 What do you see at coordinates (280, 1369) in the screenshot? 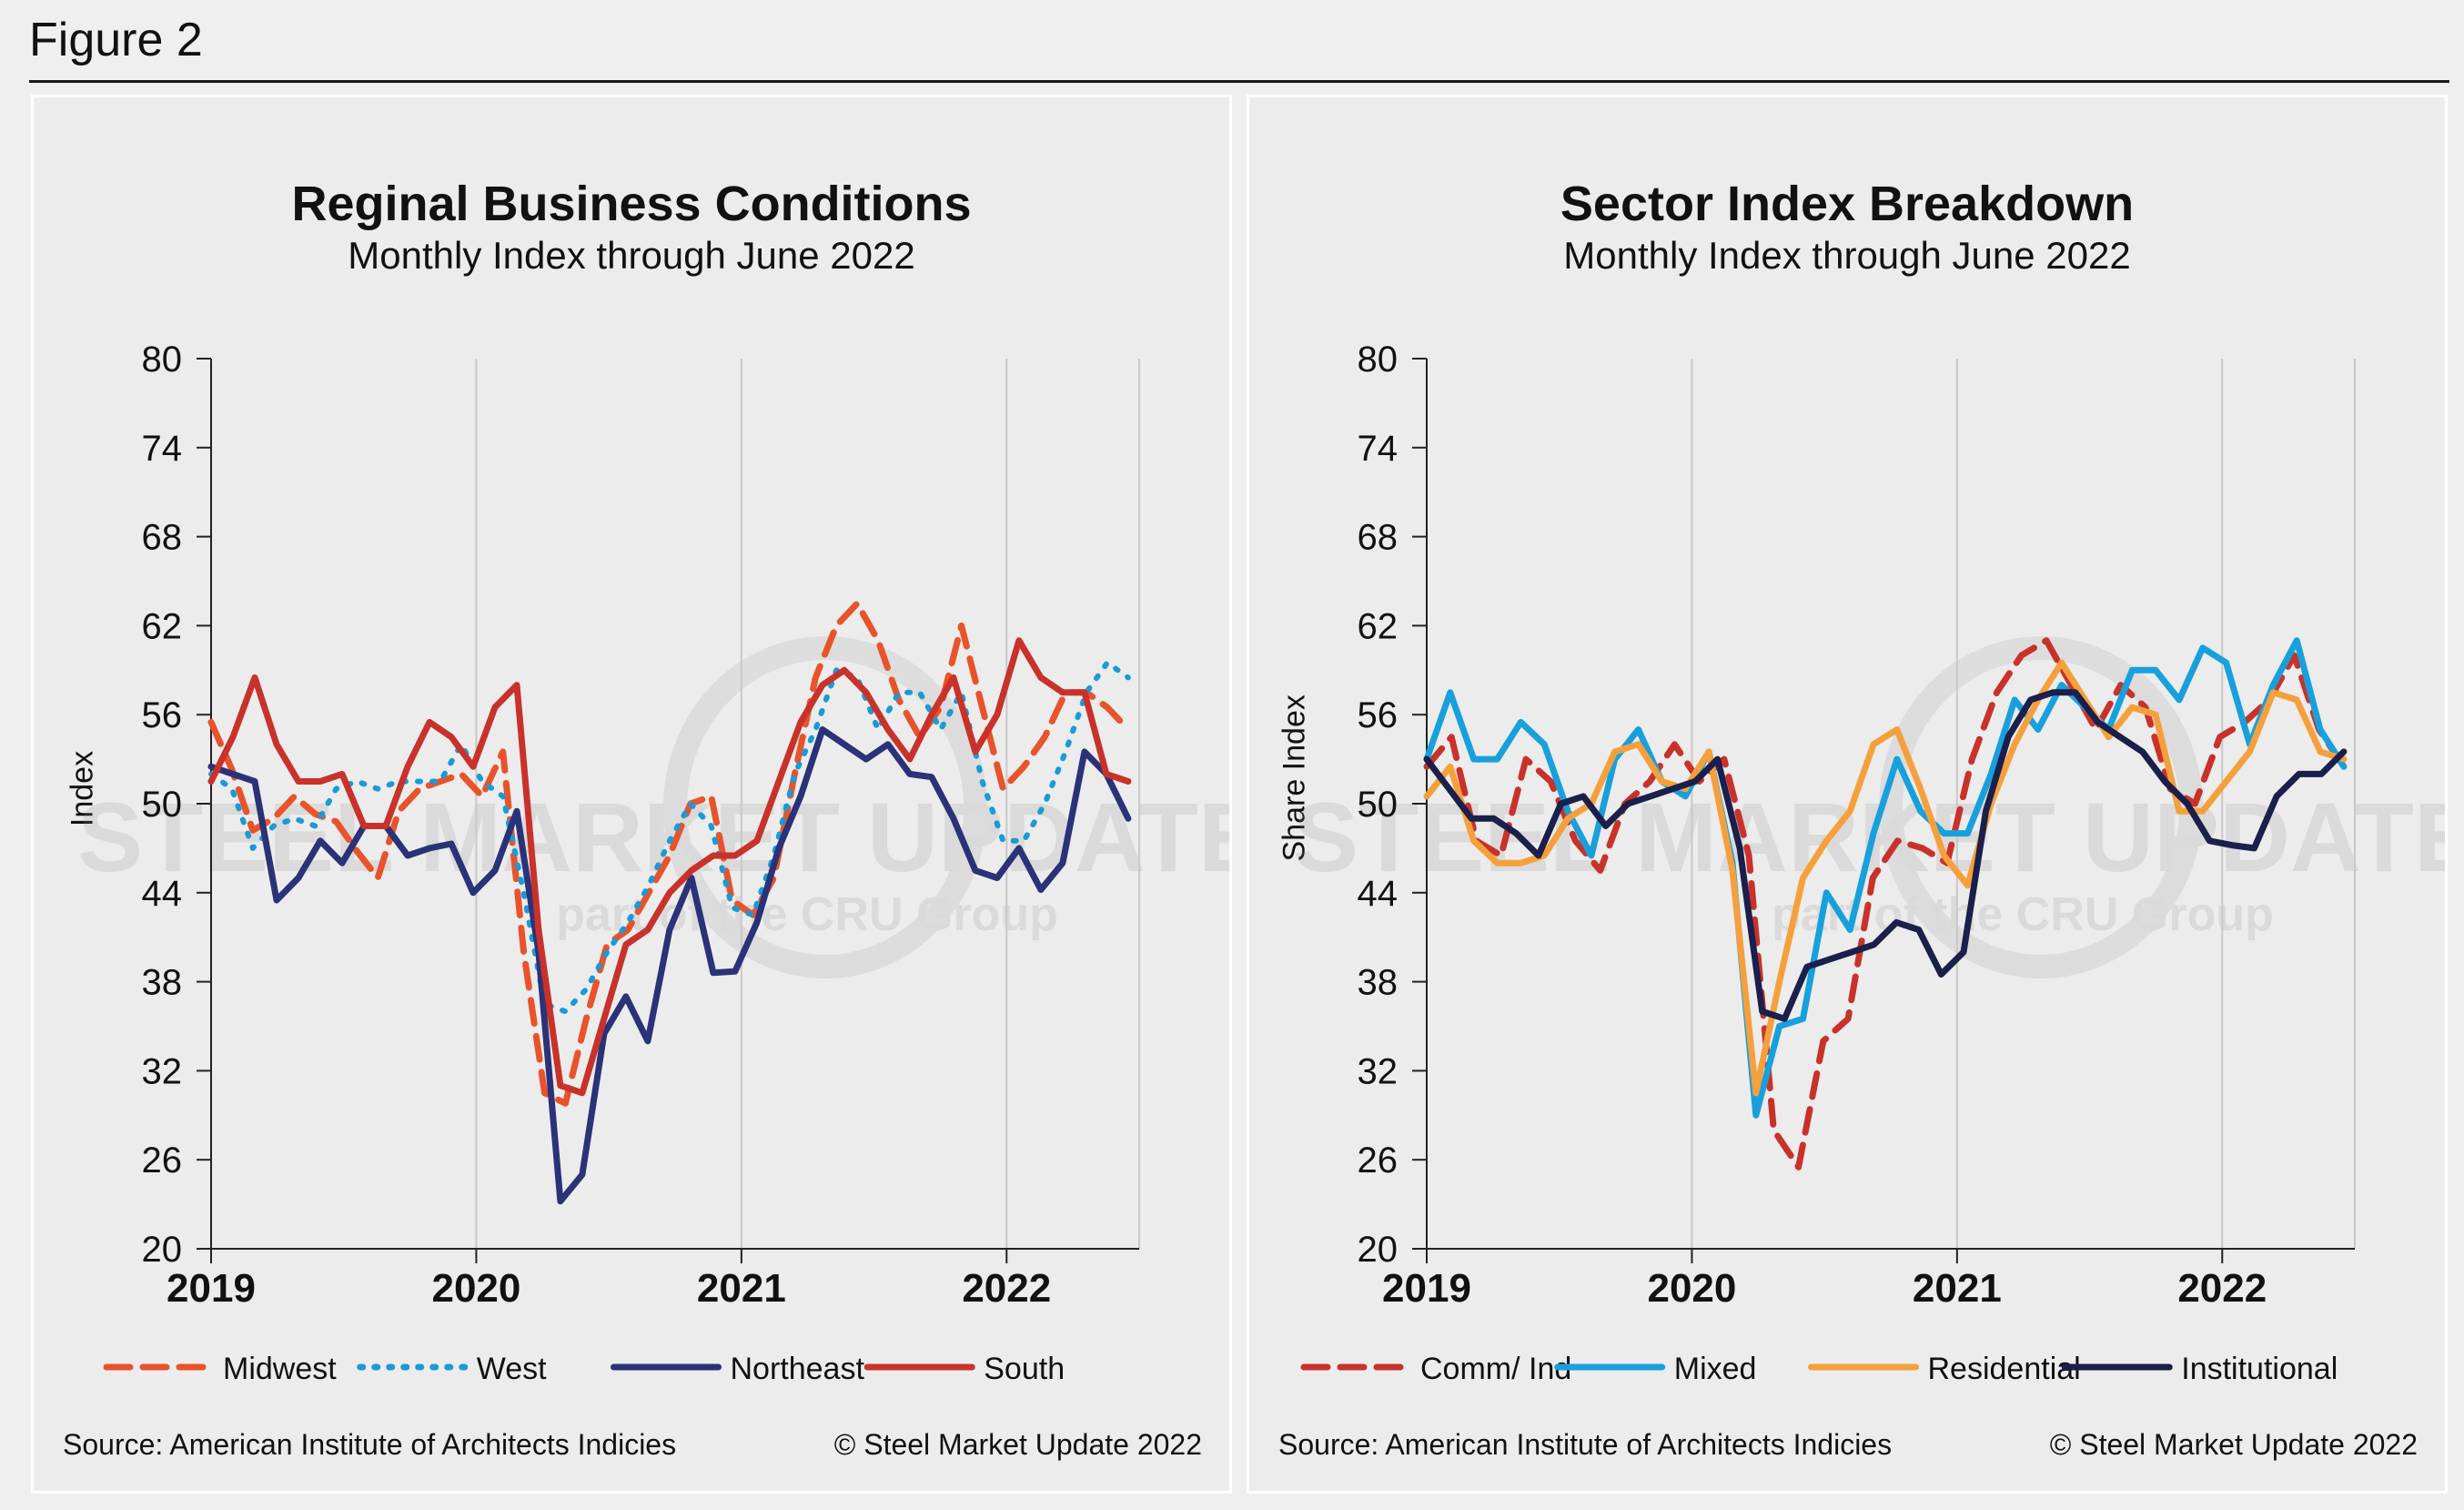
I see `legend-label: Midwest` at bounding box center [280, 1369].